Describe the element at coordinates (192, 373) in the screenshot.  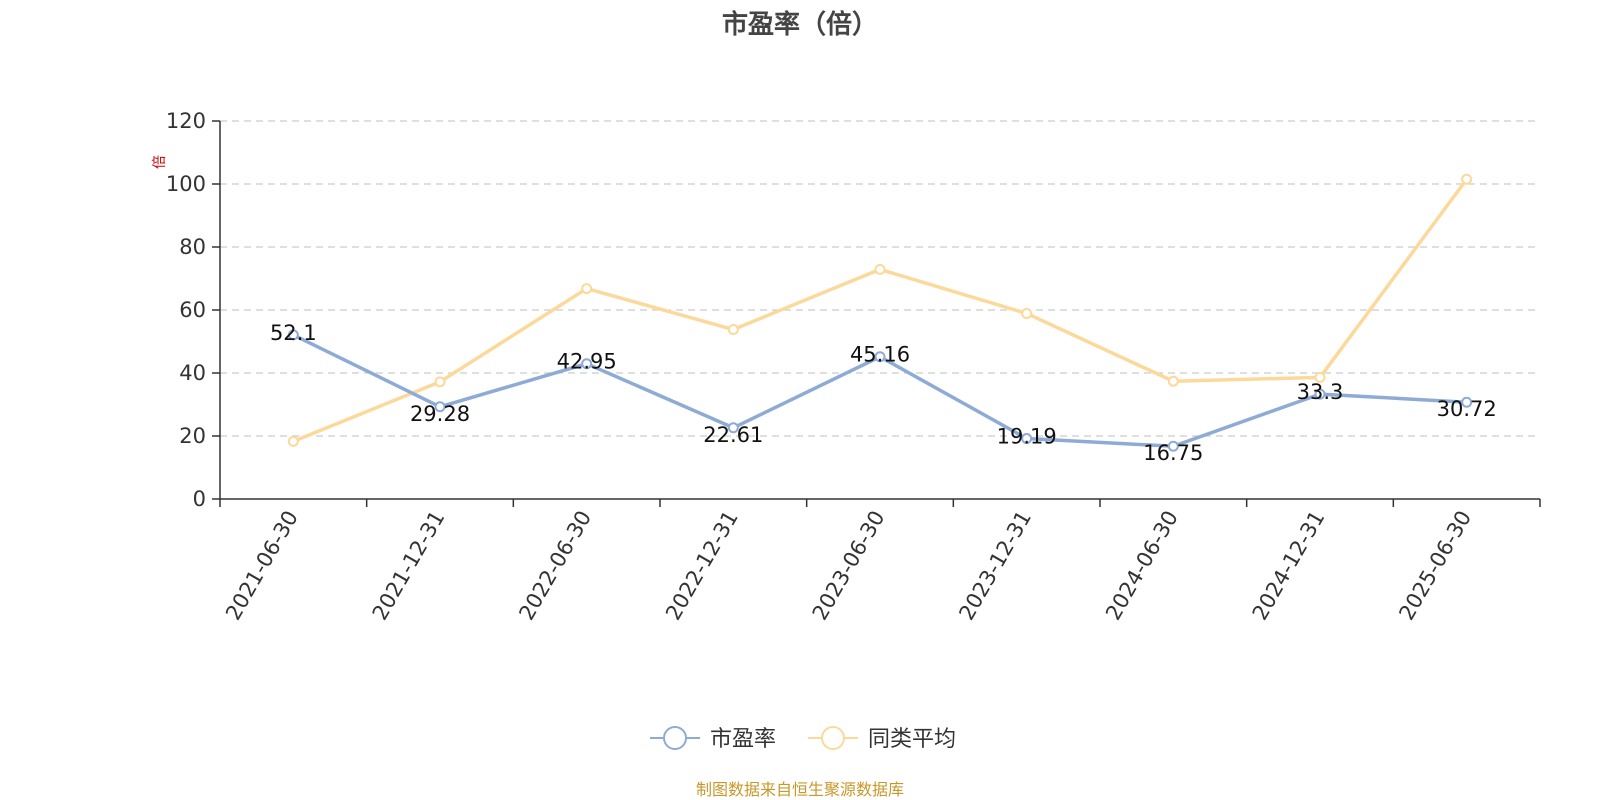
I see `y-tick-label: 40` at that location.